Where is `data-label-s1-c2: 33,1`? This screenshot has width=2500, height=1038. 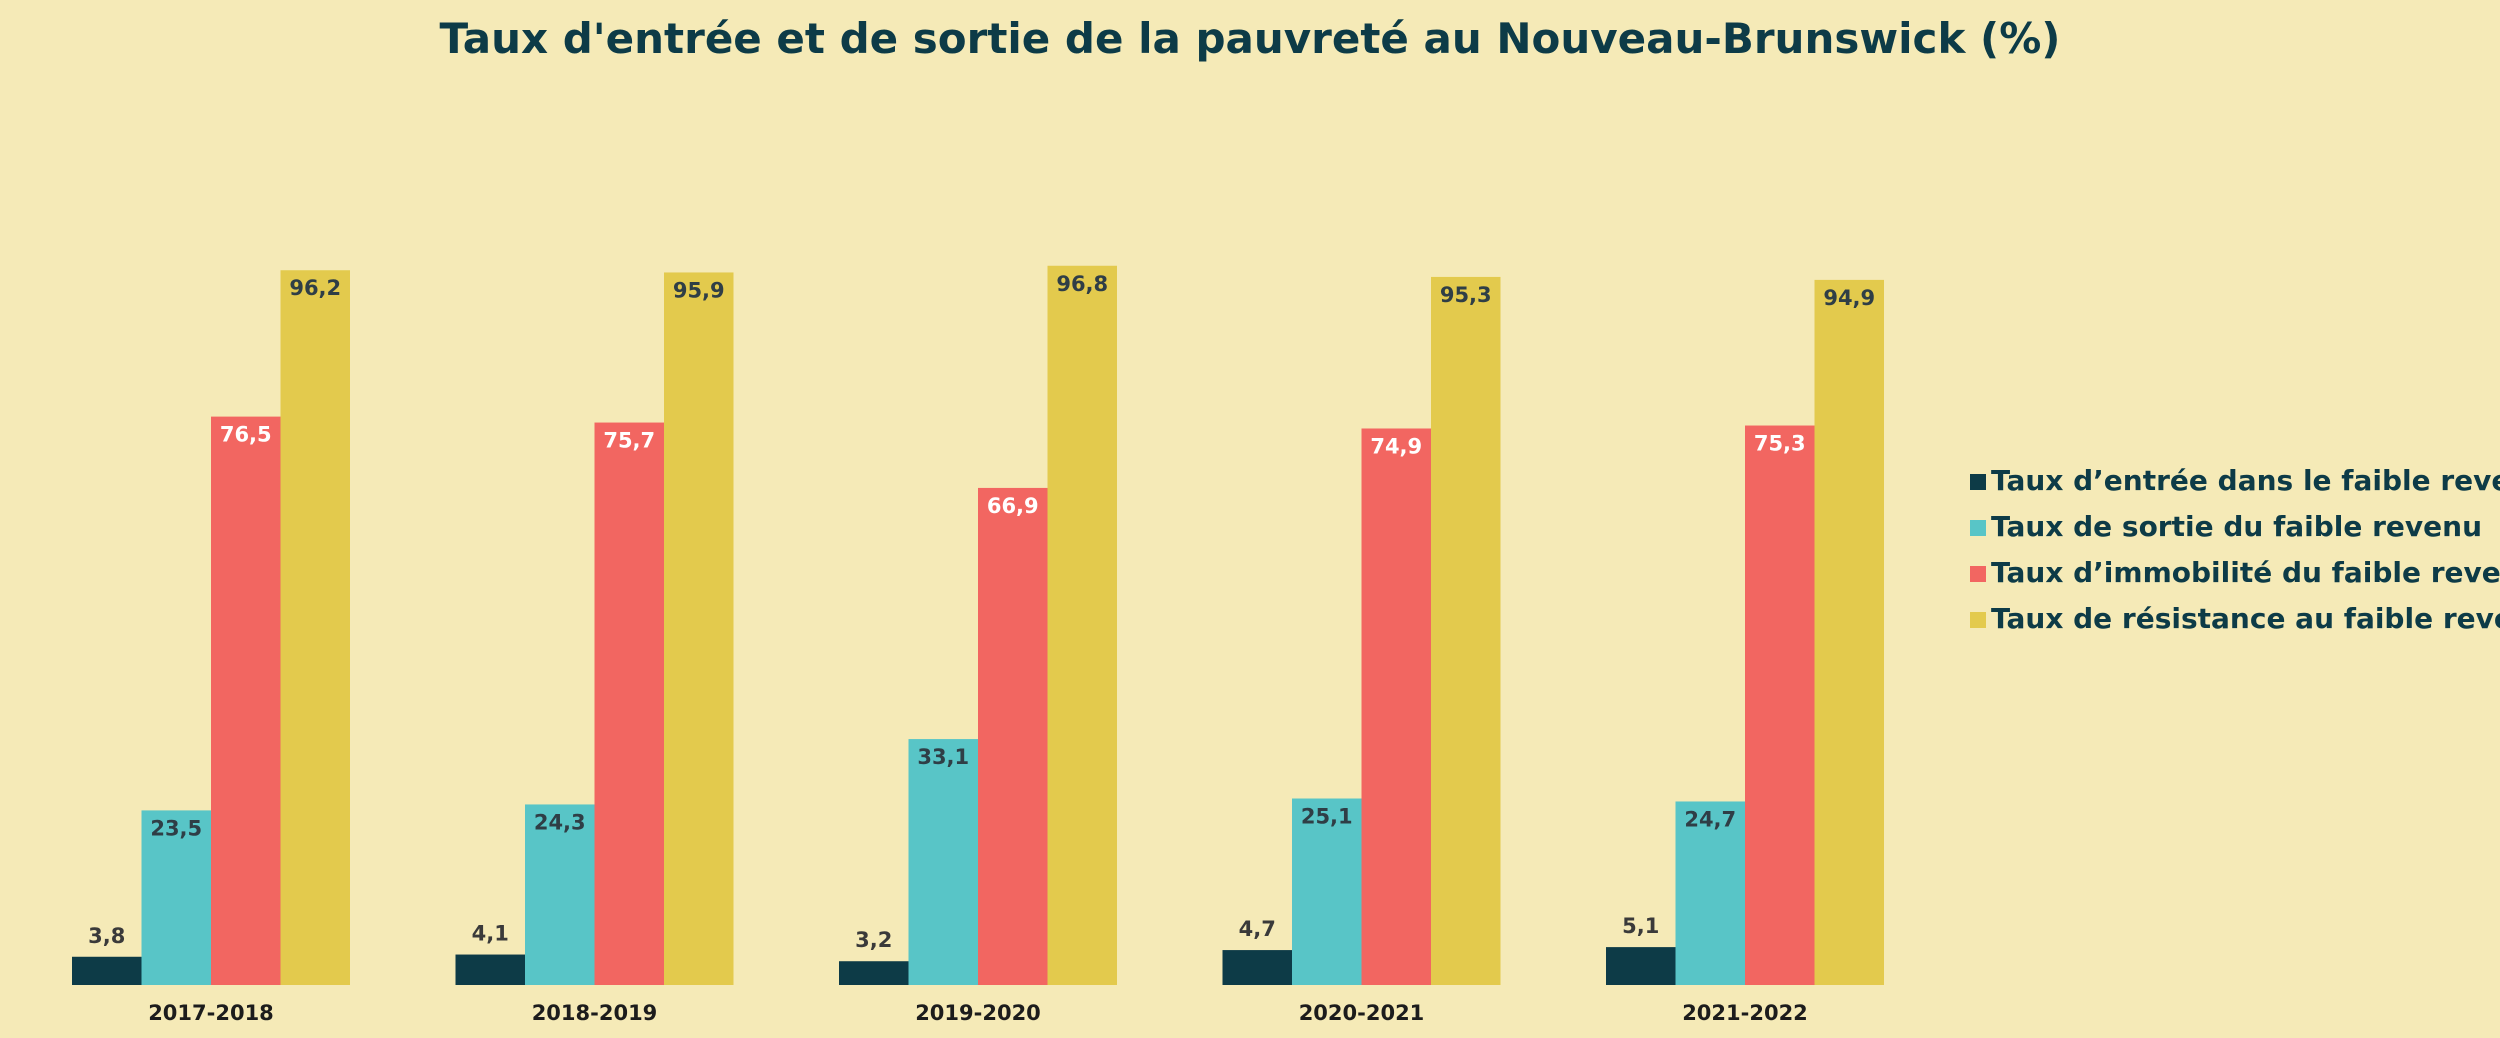 data-label-s1-c2: 33,1 is located at coordinates (943, 757).